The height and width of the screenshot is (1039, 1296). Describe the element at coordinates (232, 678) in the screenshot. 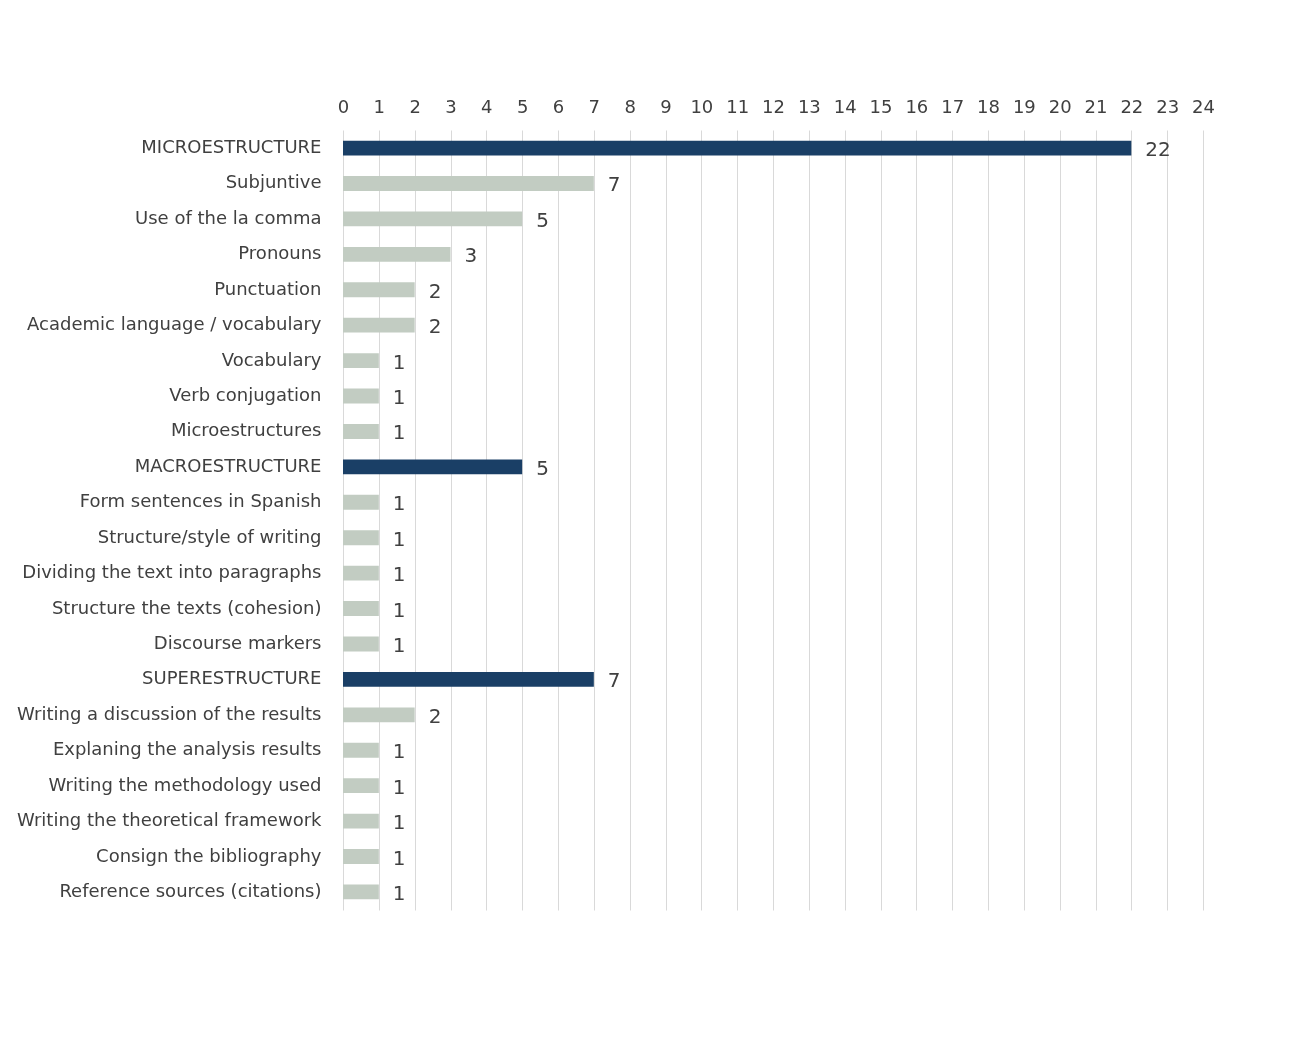

I see `y-tick-label: SUPERESTRUCTURE` at that location.